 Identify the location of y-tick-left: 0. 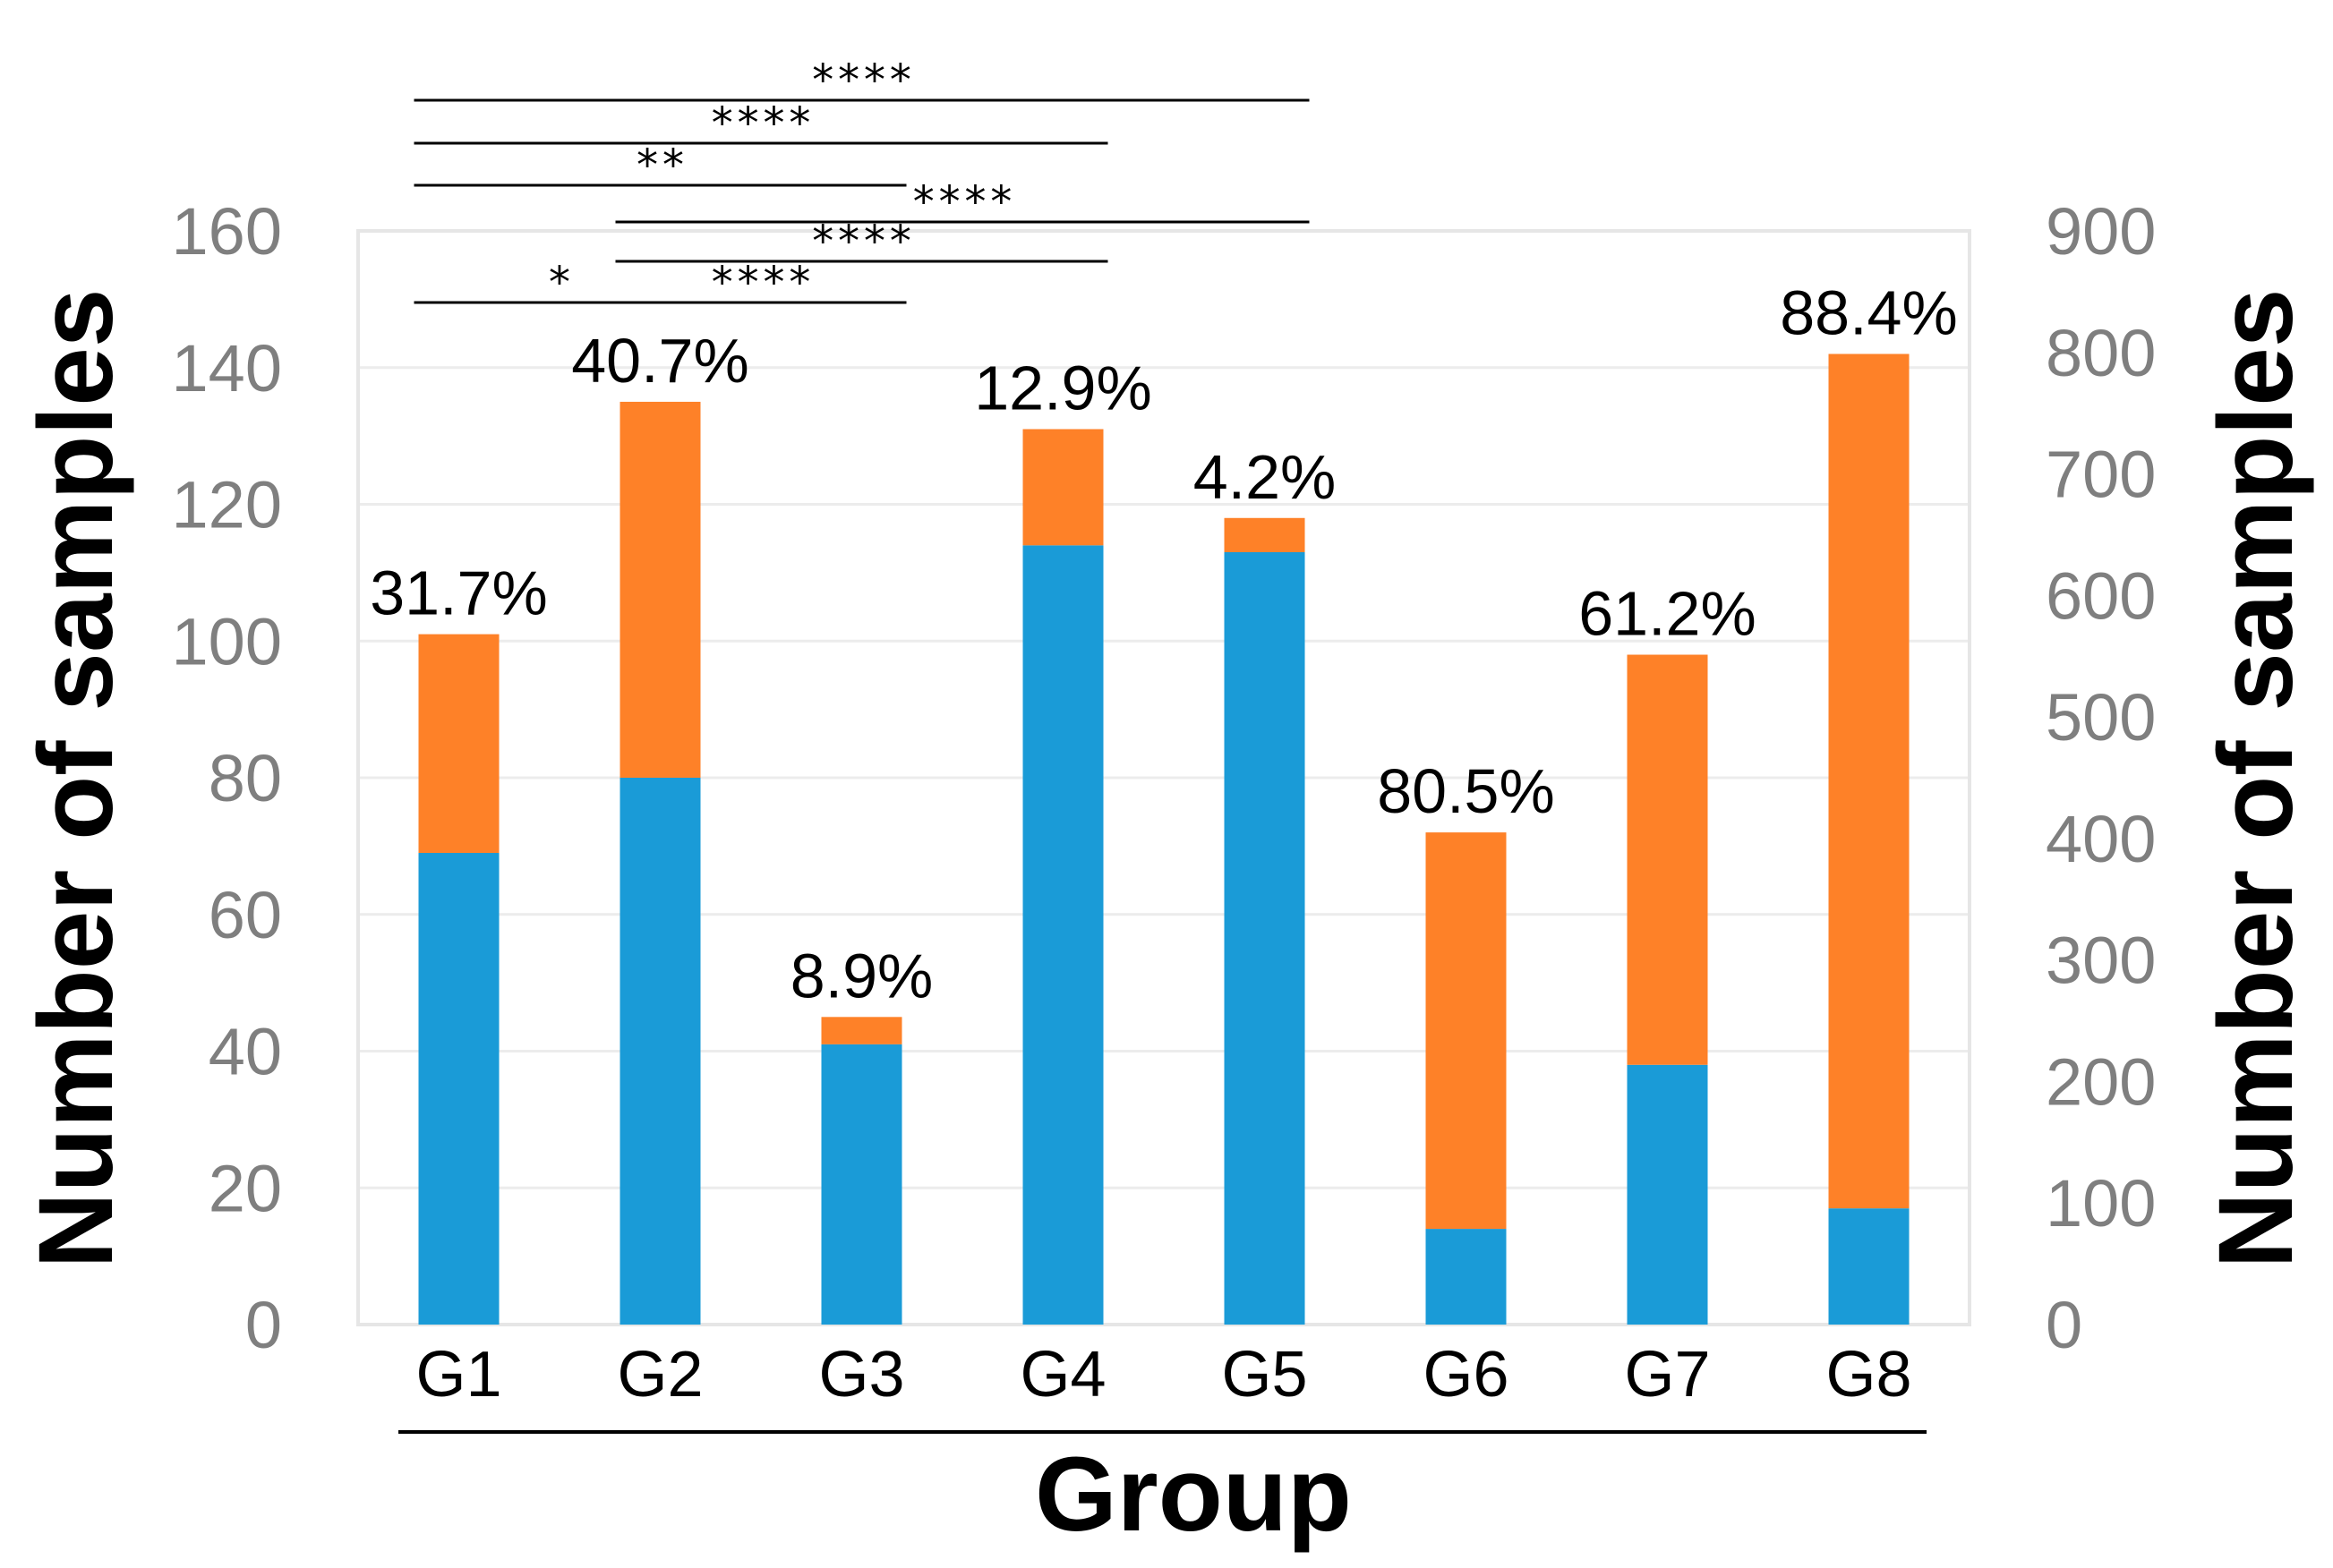
(263, 1325).